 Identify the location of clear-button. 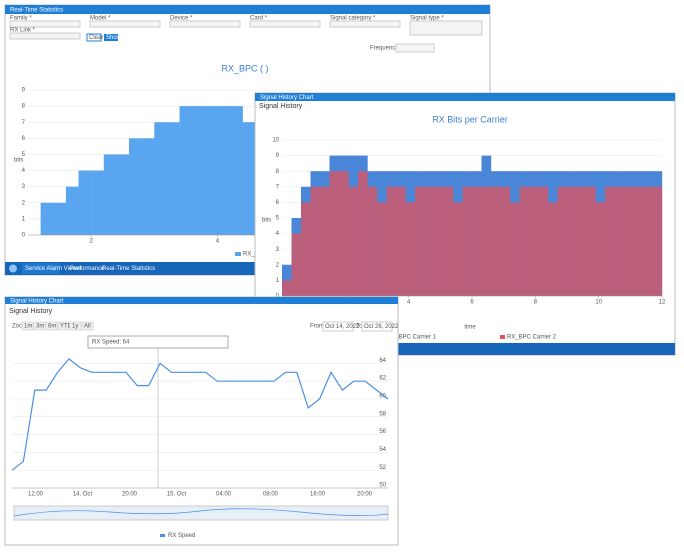
(94, 37).